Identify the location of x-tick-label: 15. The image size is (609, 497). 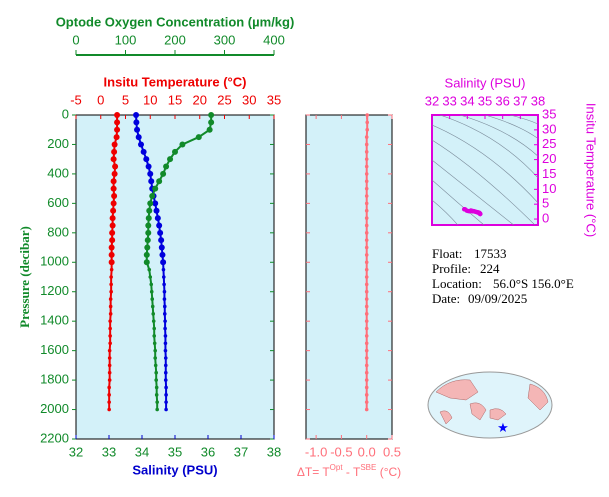
(175, 99).